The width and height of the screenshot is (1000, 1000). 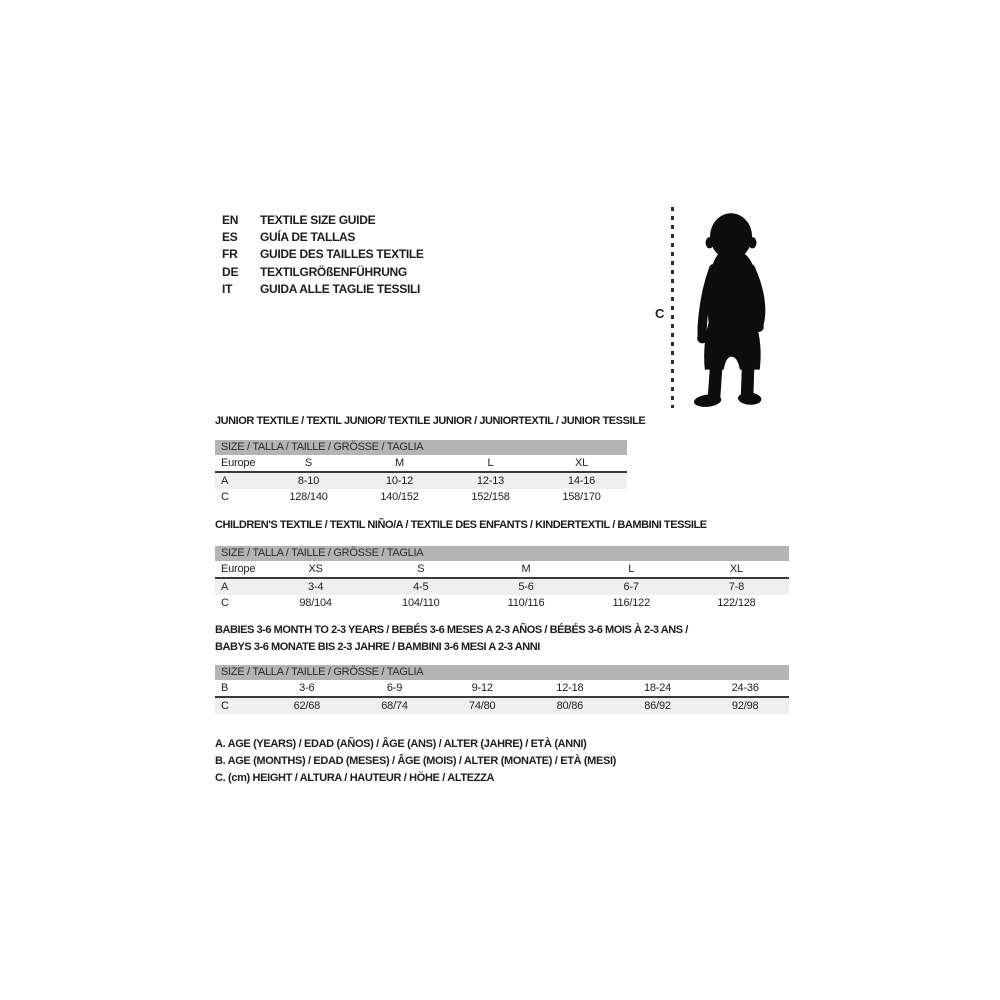 What do you see at coordinates (308, 237) in the screenshot?
I see `guide-title-es: GUÍA DE TALLAS` at bounding box center [308, 237].